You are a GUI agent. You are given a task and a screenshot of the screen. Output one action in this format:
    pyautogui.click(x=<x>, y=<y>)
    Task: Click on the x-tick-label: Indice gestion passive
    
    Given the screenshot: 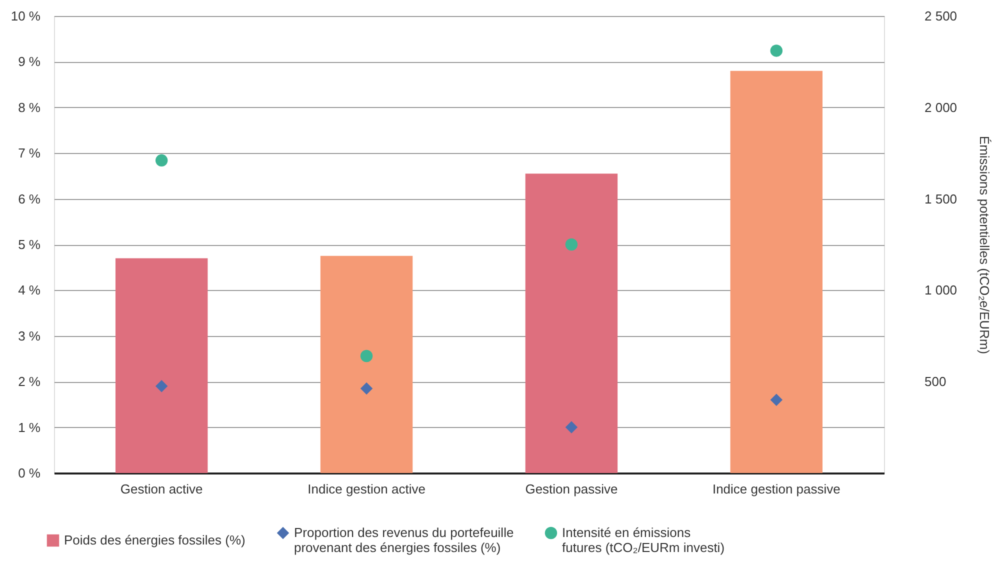 What is the action you would take?
    pyautogui.click(x=776, y=489)
    